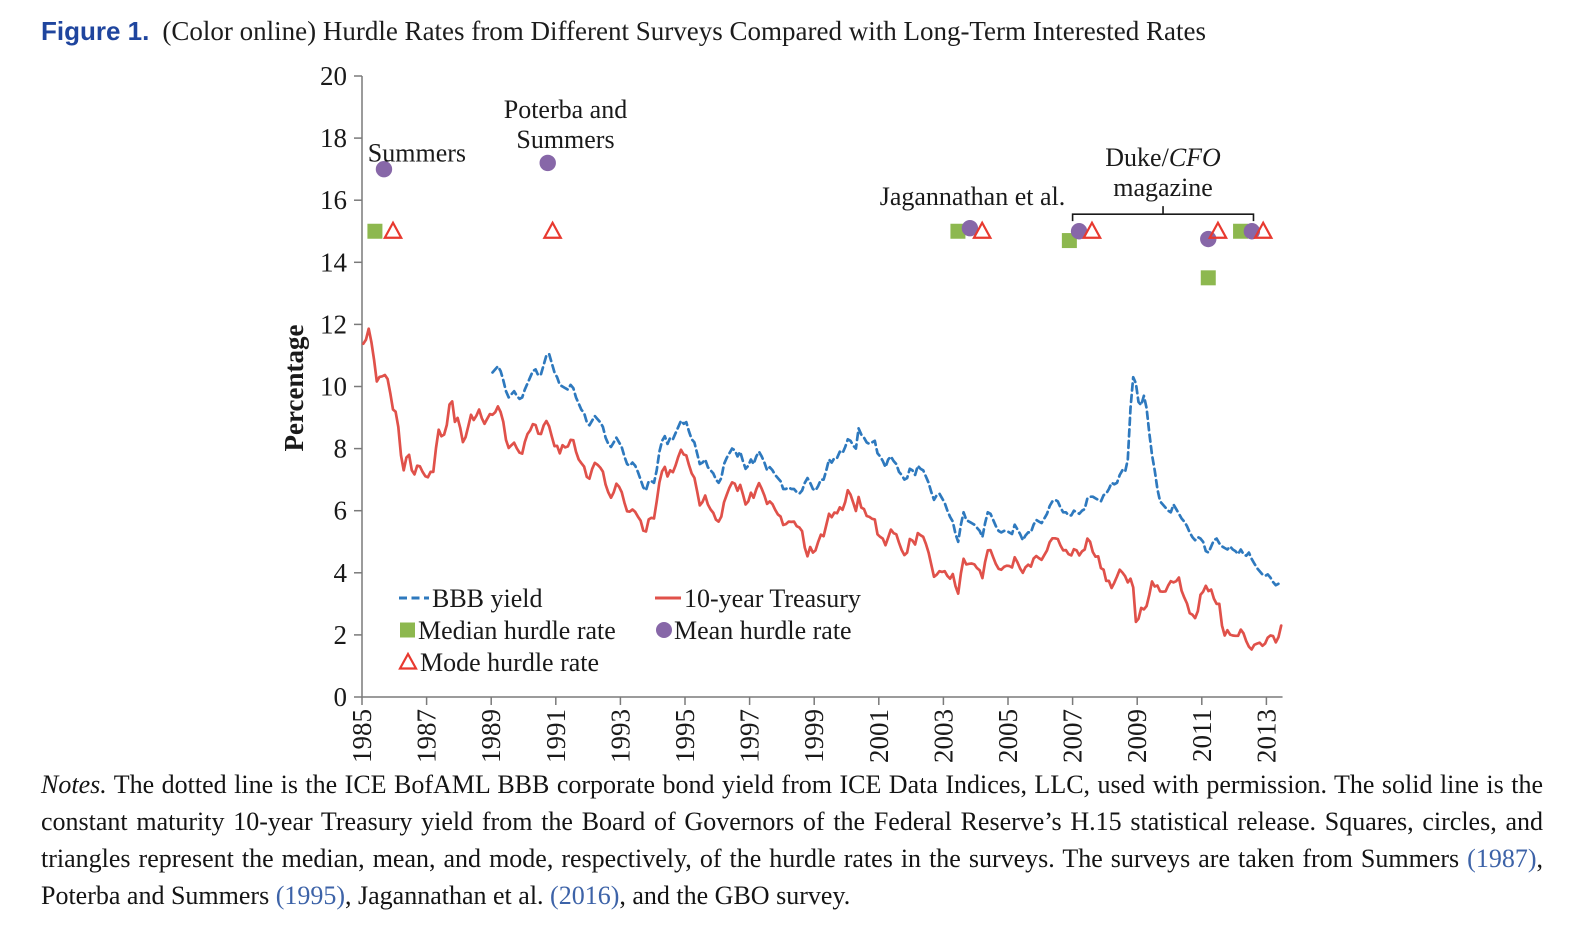 The height and width of the screenshot is (932, 1573). What do you see at coordinates (750, 736) in the screenshot?
I see `x-tick-label: 1997` at bounding box center [750, 736].